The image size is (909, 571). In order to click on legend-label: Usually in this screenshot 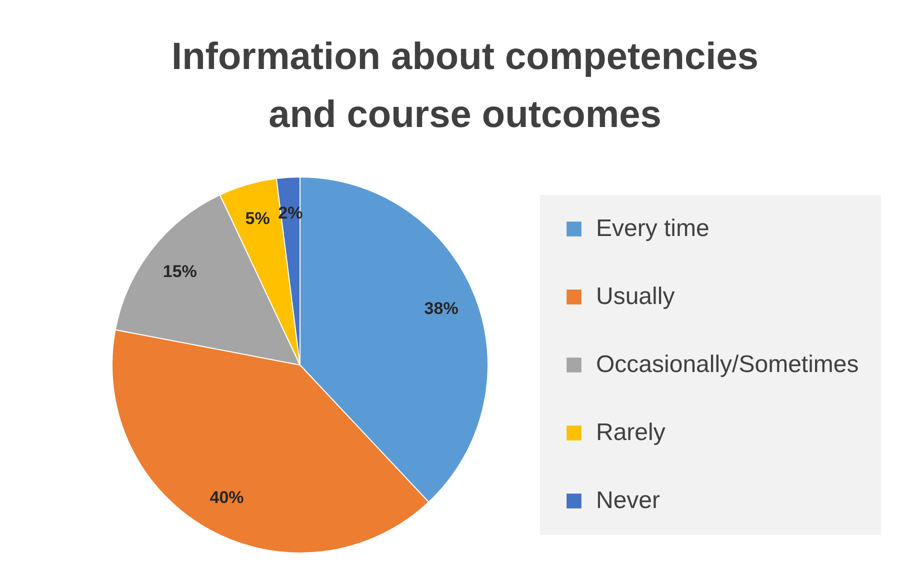, I will do `click(635, 296)`.